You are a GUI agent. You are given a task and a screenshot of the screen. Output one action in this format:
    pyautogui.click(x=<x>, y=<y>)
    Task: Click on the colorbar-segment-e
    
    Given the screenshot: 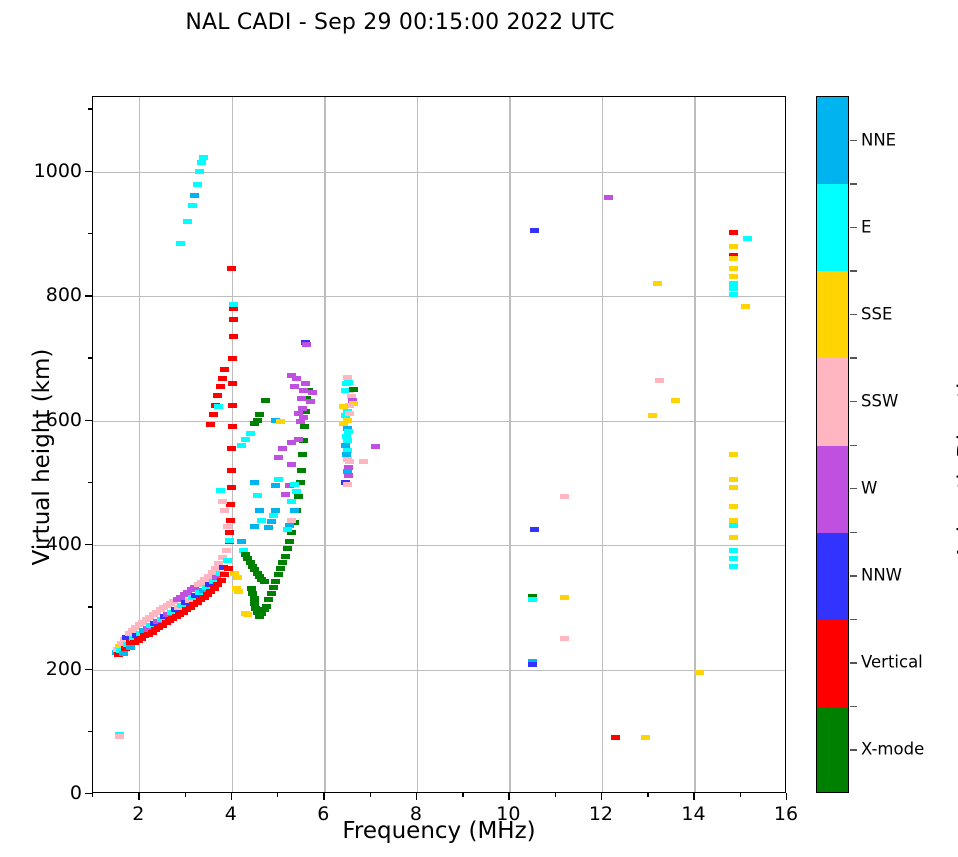 What is the action you would take?
    pyautogui.click(x=832, y=228)
    